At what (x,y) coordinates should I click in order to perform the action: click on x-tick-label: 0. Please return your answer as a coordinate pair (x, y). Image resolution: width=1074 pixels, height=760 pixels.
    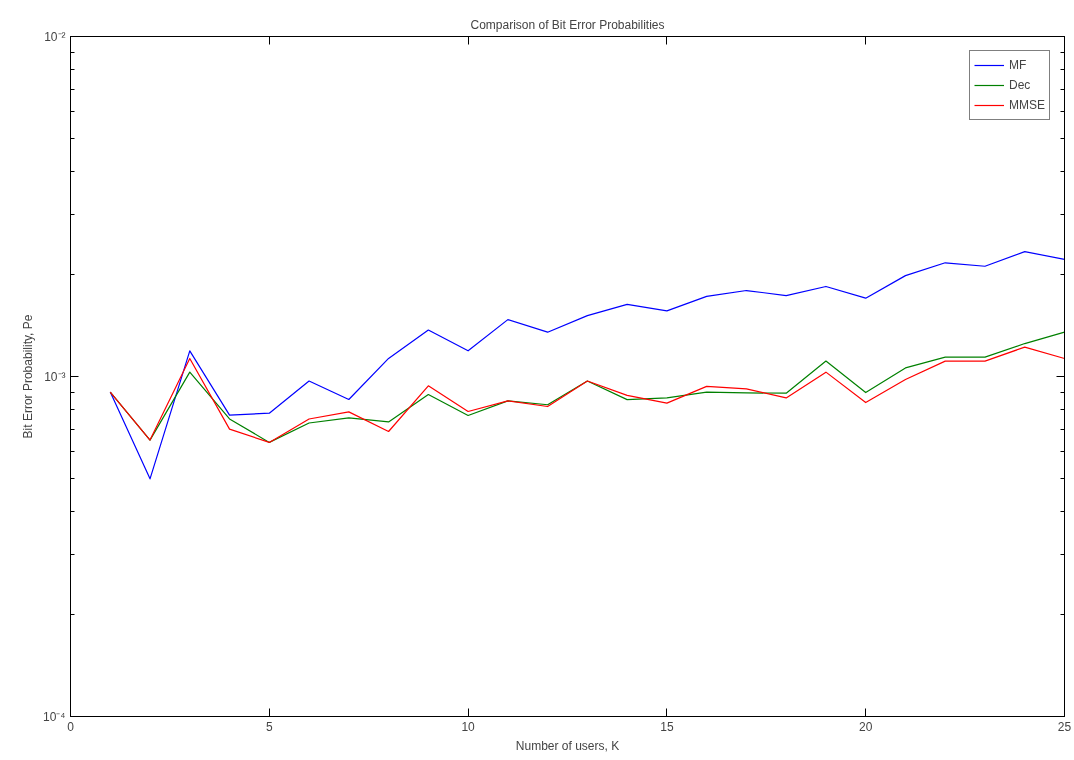
    Looking at the image, I should click on (71, 726).